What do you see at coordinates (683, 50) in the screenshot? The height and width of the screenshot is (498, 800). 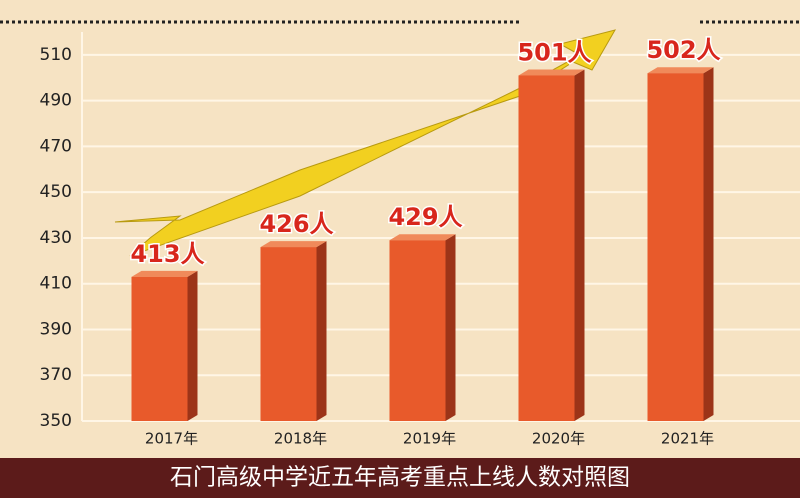 I see `value-label: 502人` at bounding box center [683, 50].